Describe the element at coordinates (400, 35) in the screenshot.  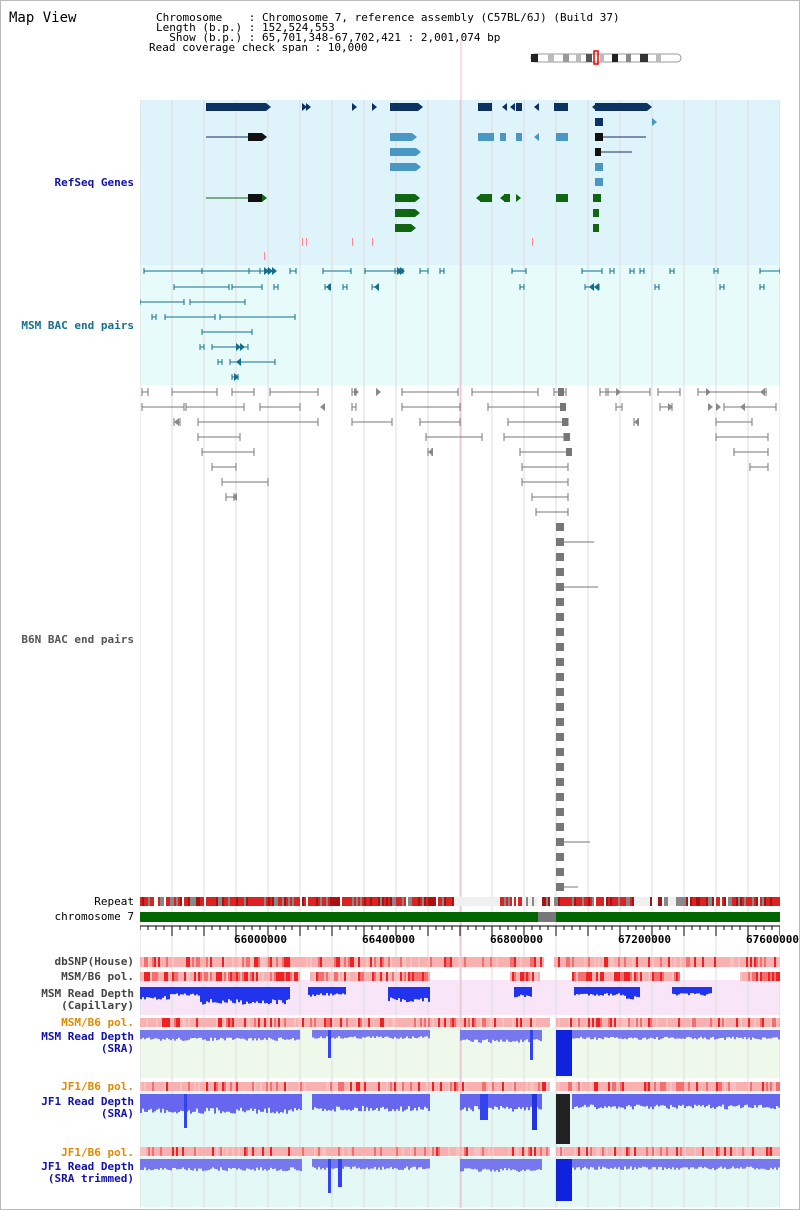
I see `chromosome-ideogram` at that location.